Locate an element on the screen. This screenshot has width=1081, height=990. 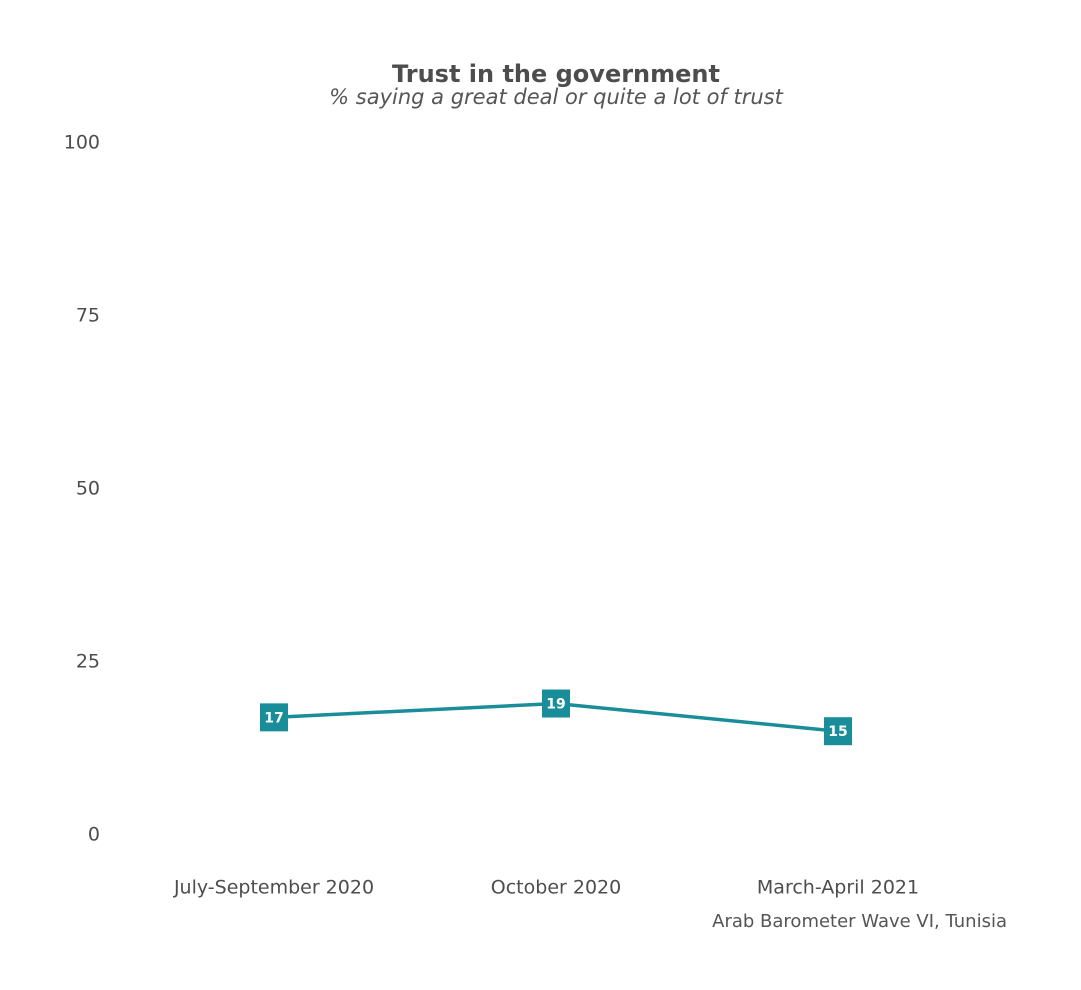
data-label: 17 is located at coordinates (273, 718).